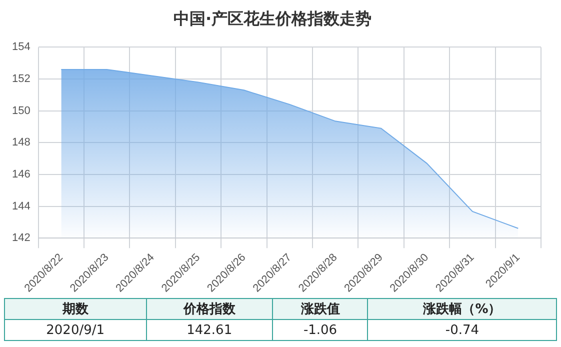 The width and height of the screenshot is (561, 347). Describe the element at coordinates (320, 330) in the screenshot. I see `text: -1.06` at that location.